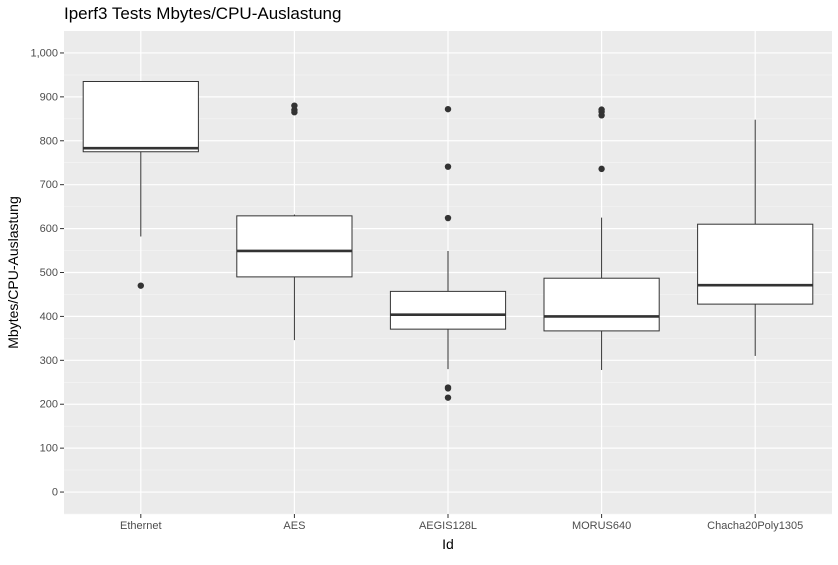  Describe the element at coordinates (49, 141) in the screenshot. I see `y-tick-label: 800` at that location.